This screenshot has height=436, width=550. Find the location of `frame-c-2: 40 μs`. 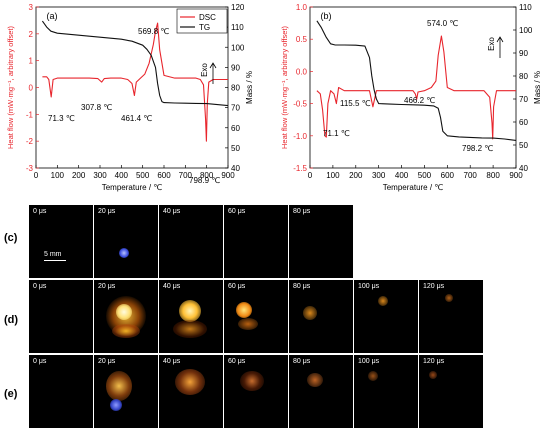

frame-c-2: 40 μs is located at coordinates (191, 241).